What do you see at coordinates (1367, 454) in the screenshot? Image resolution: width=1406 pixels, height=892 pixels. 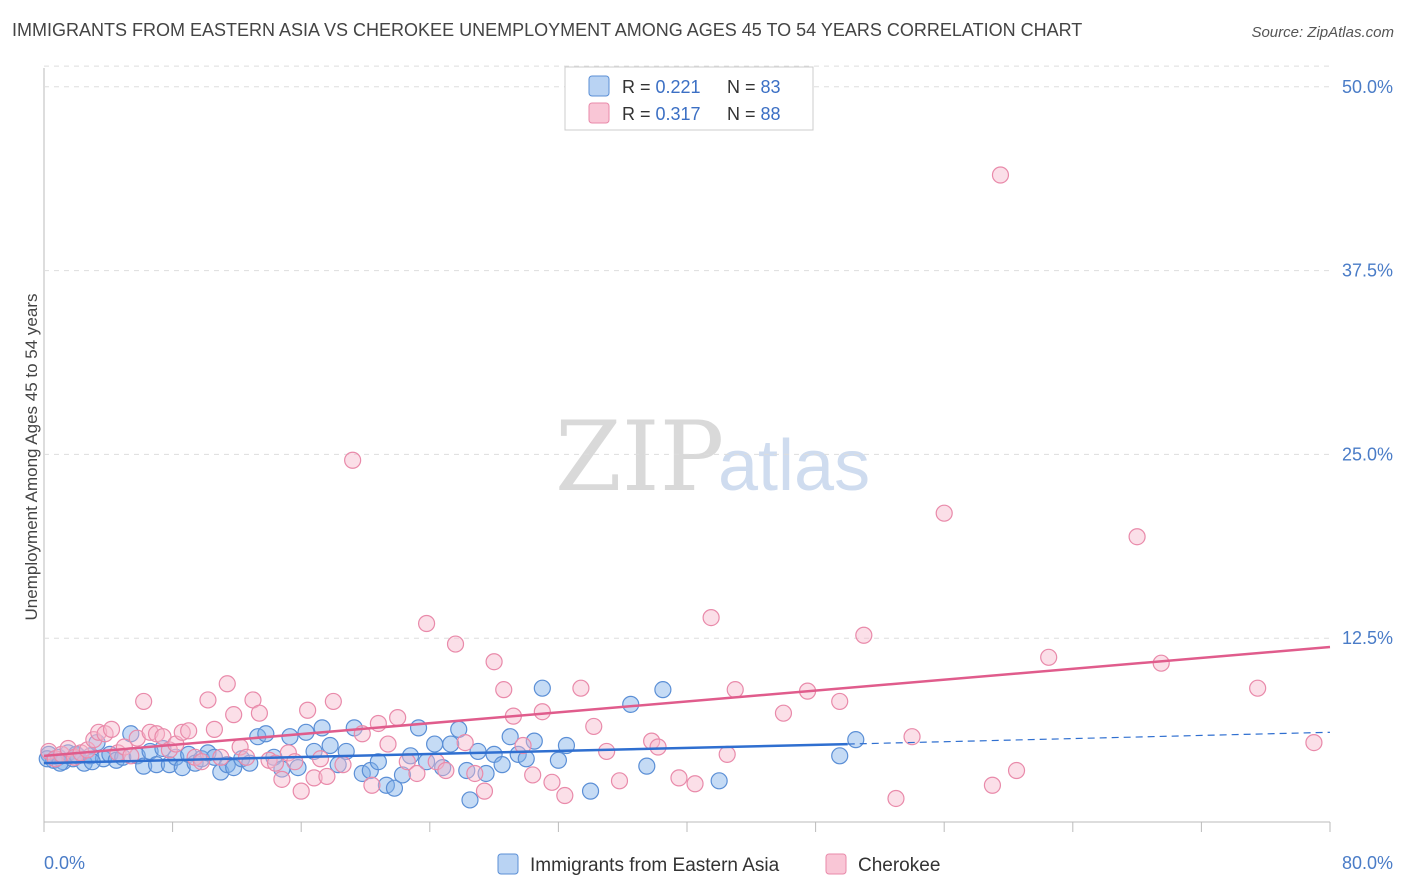 I see `y-tick-label: 25.0%` at bounding box center [1367, 454].